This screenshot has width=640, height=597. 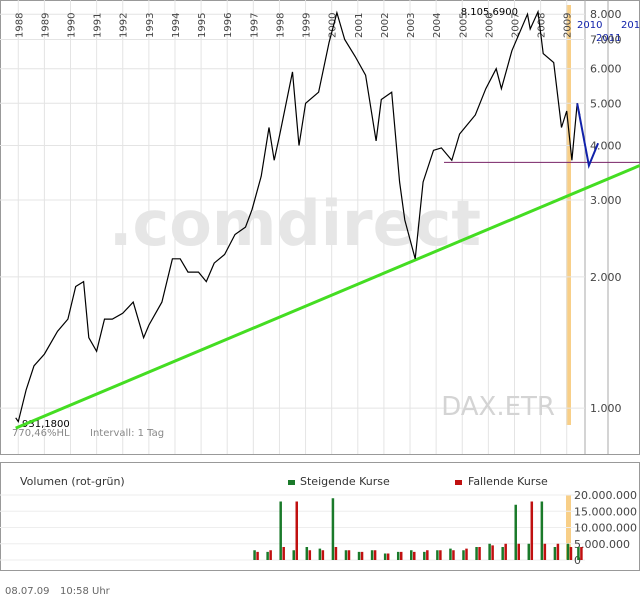 I want to click on x-tick-label: 1995, so click(x=202, y=25).